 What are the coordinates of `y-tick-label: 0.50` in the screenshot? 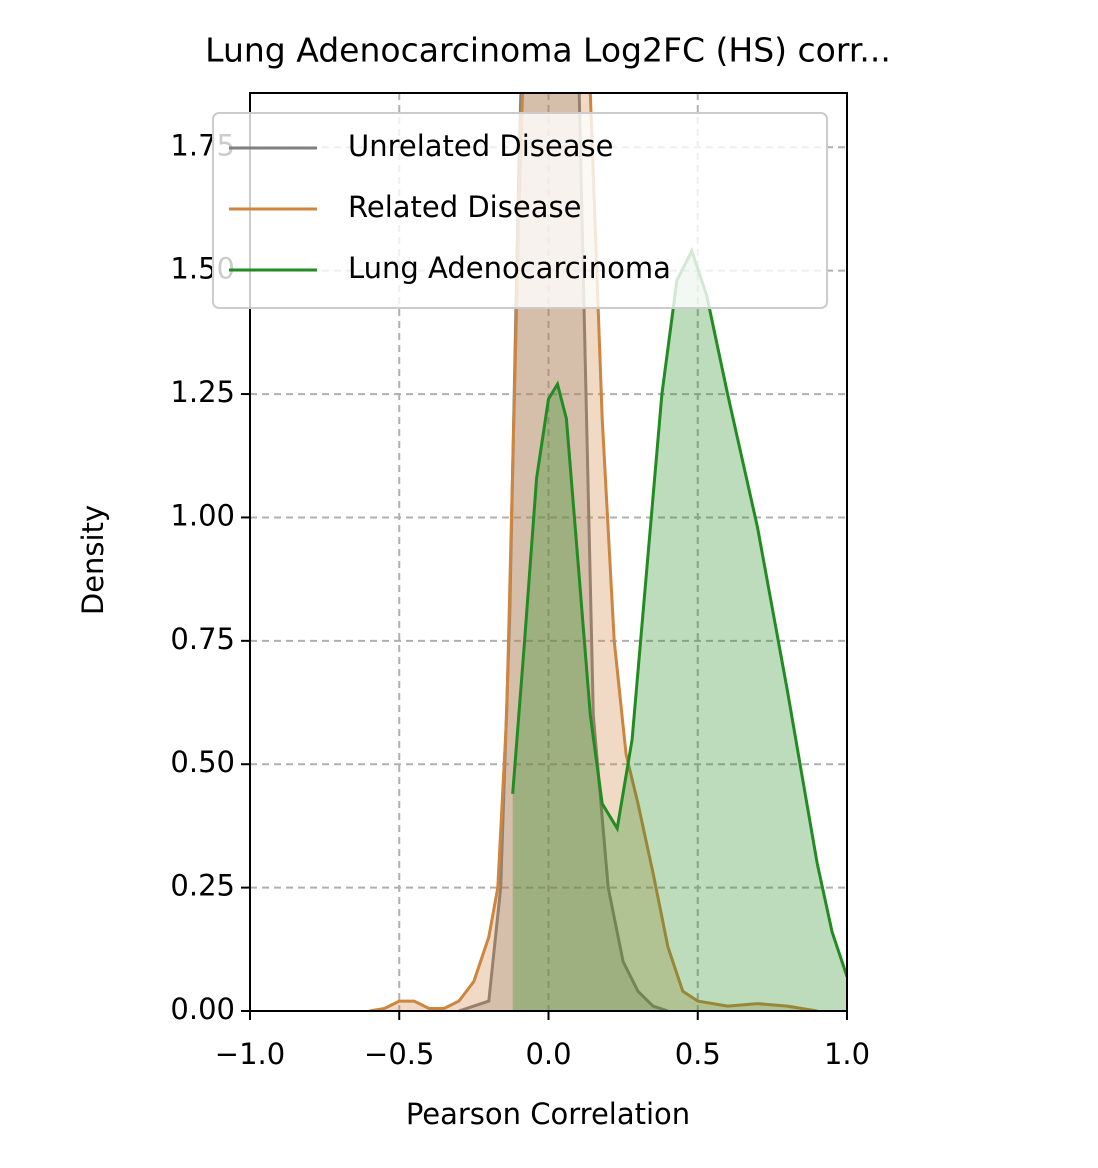 It's located at (202, 762).